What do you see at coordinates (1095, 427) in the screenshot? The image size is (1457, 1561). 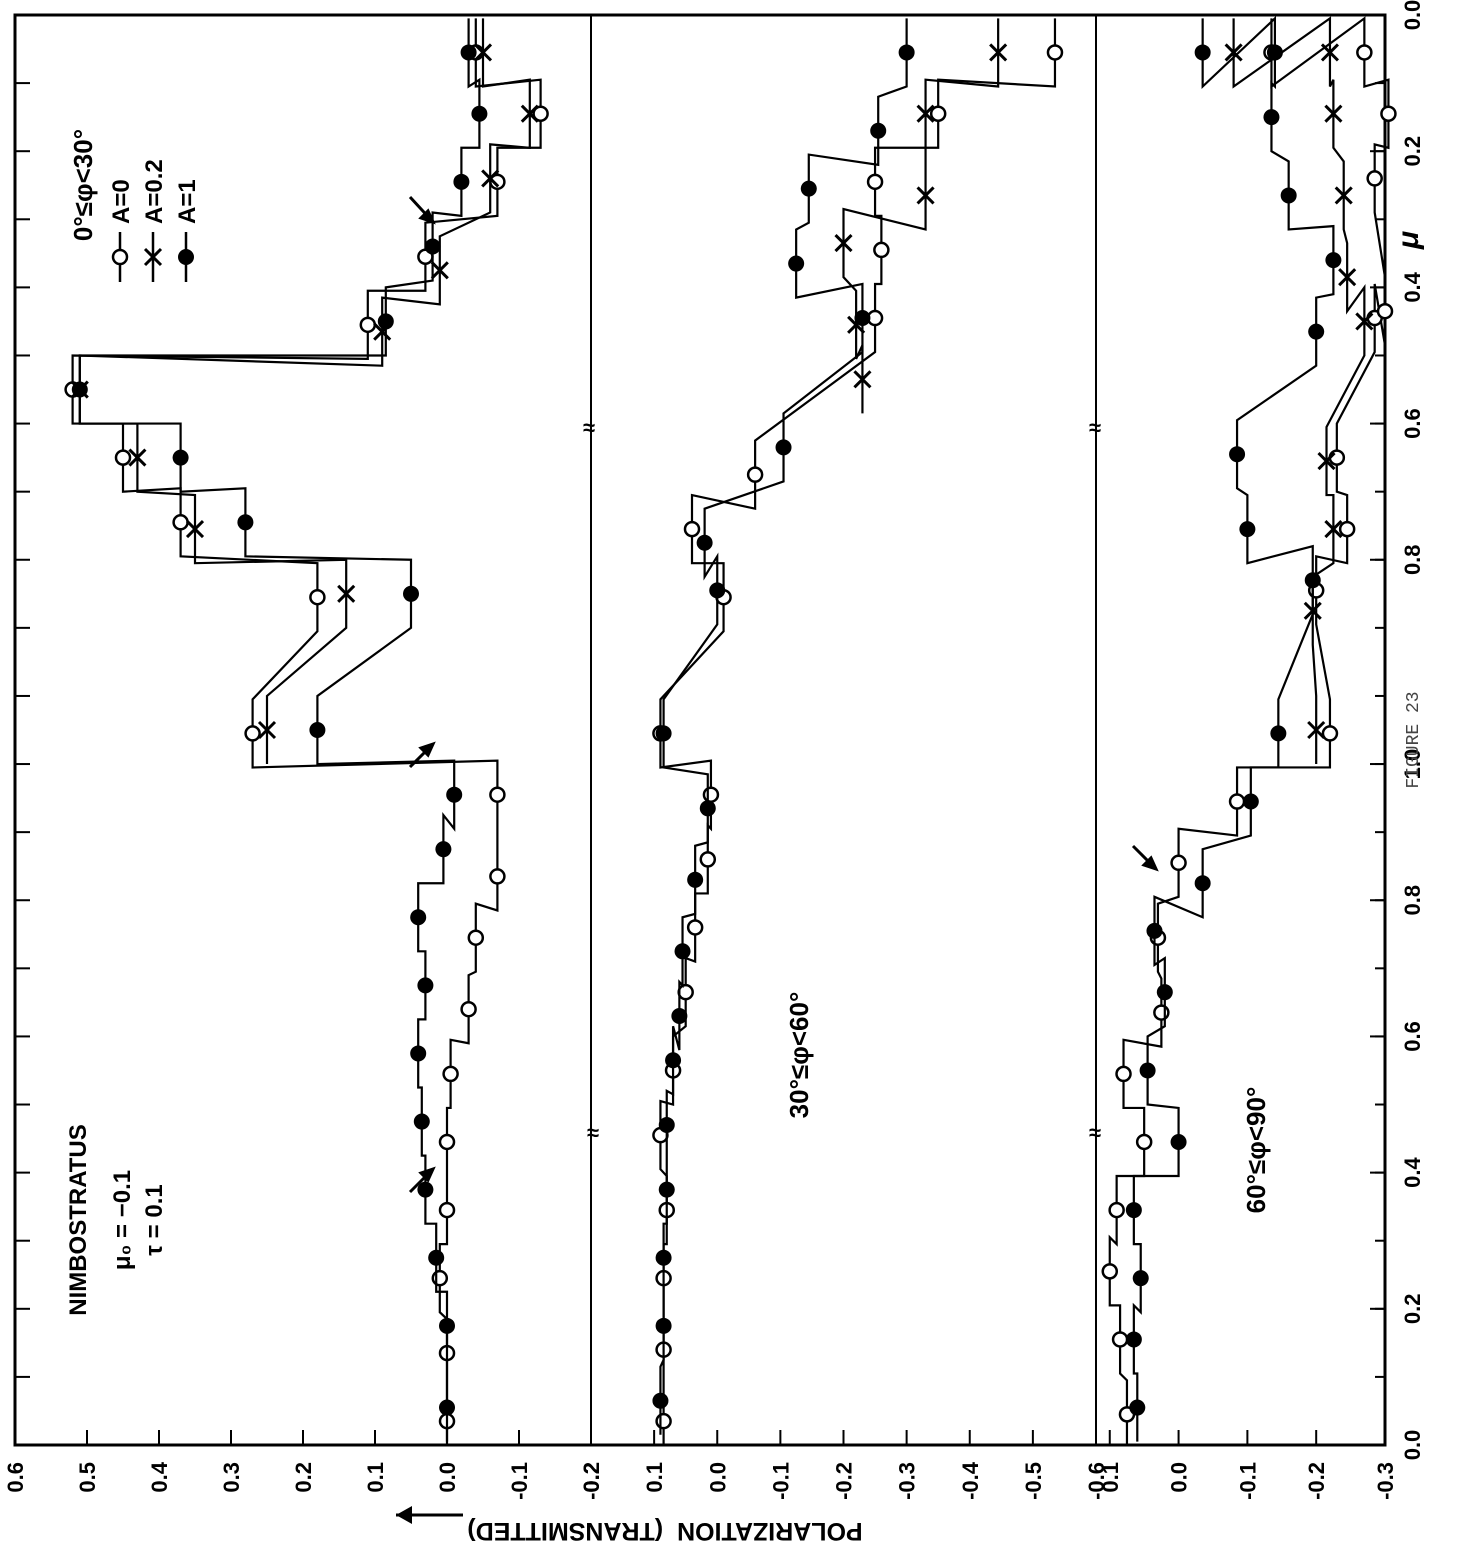 I see `break-mark-3: ≈` at bounding box center [1095, 427].